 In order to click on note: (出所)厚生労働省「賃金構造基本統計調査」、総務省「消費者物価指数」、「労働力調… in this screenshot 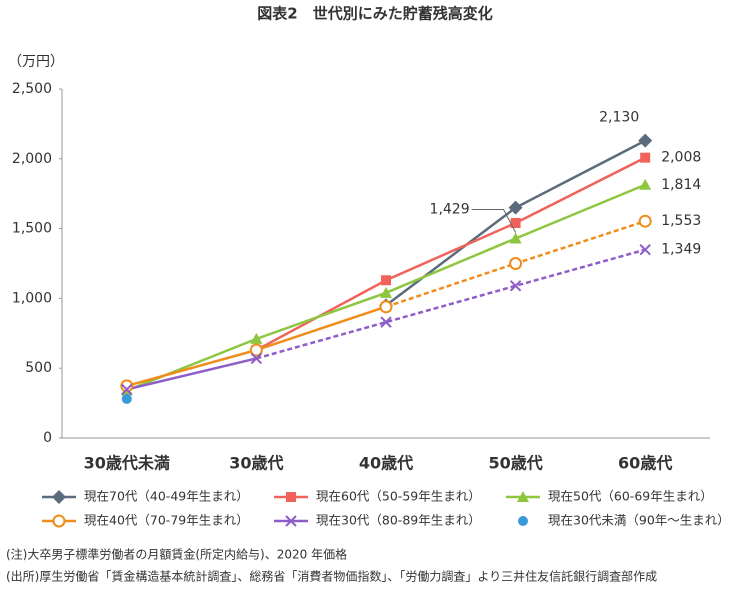, I will do `click(331, 576)`.